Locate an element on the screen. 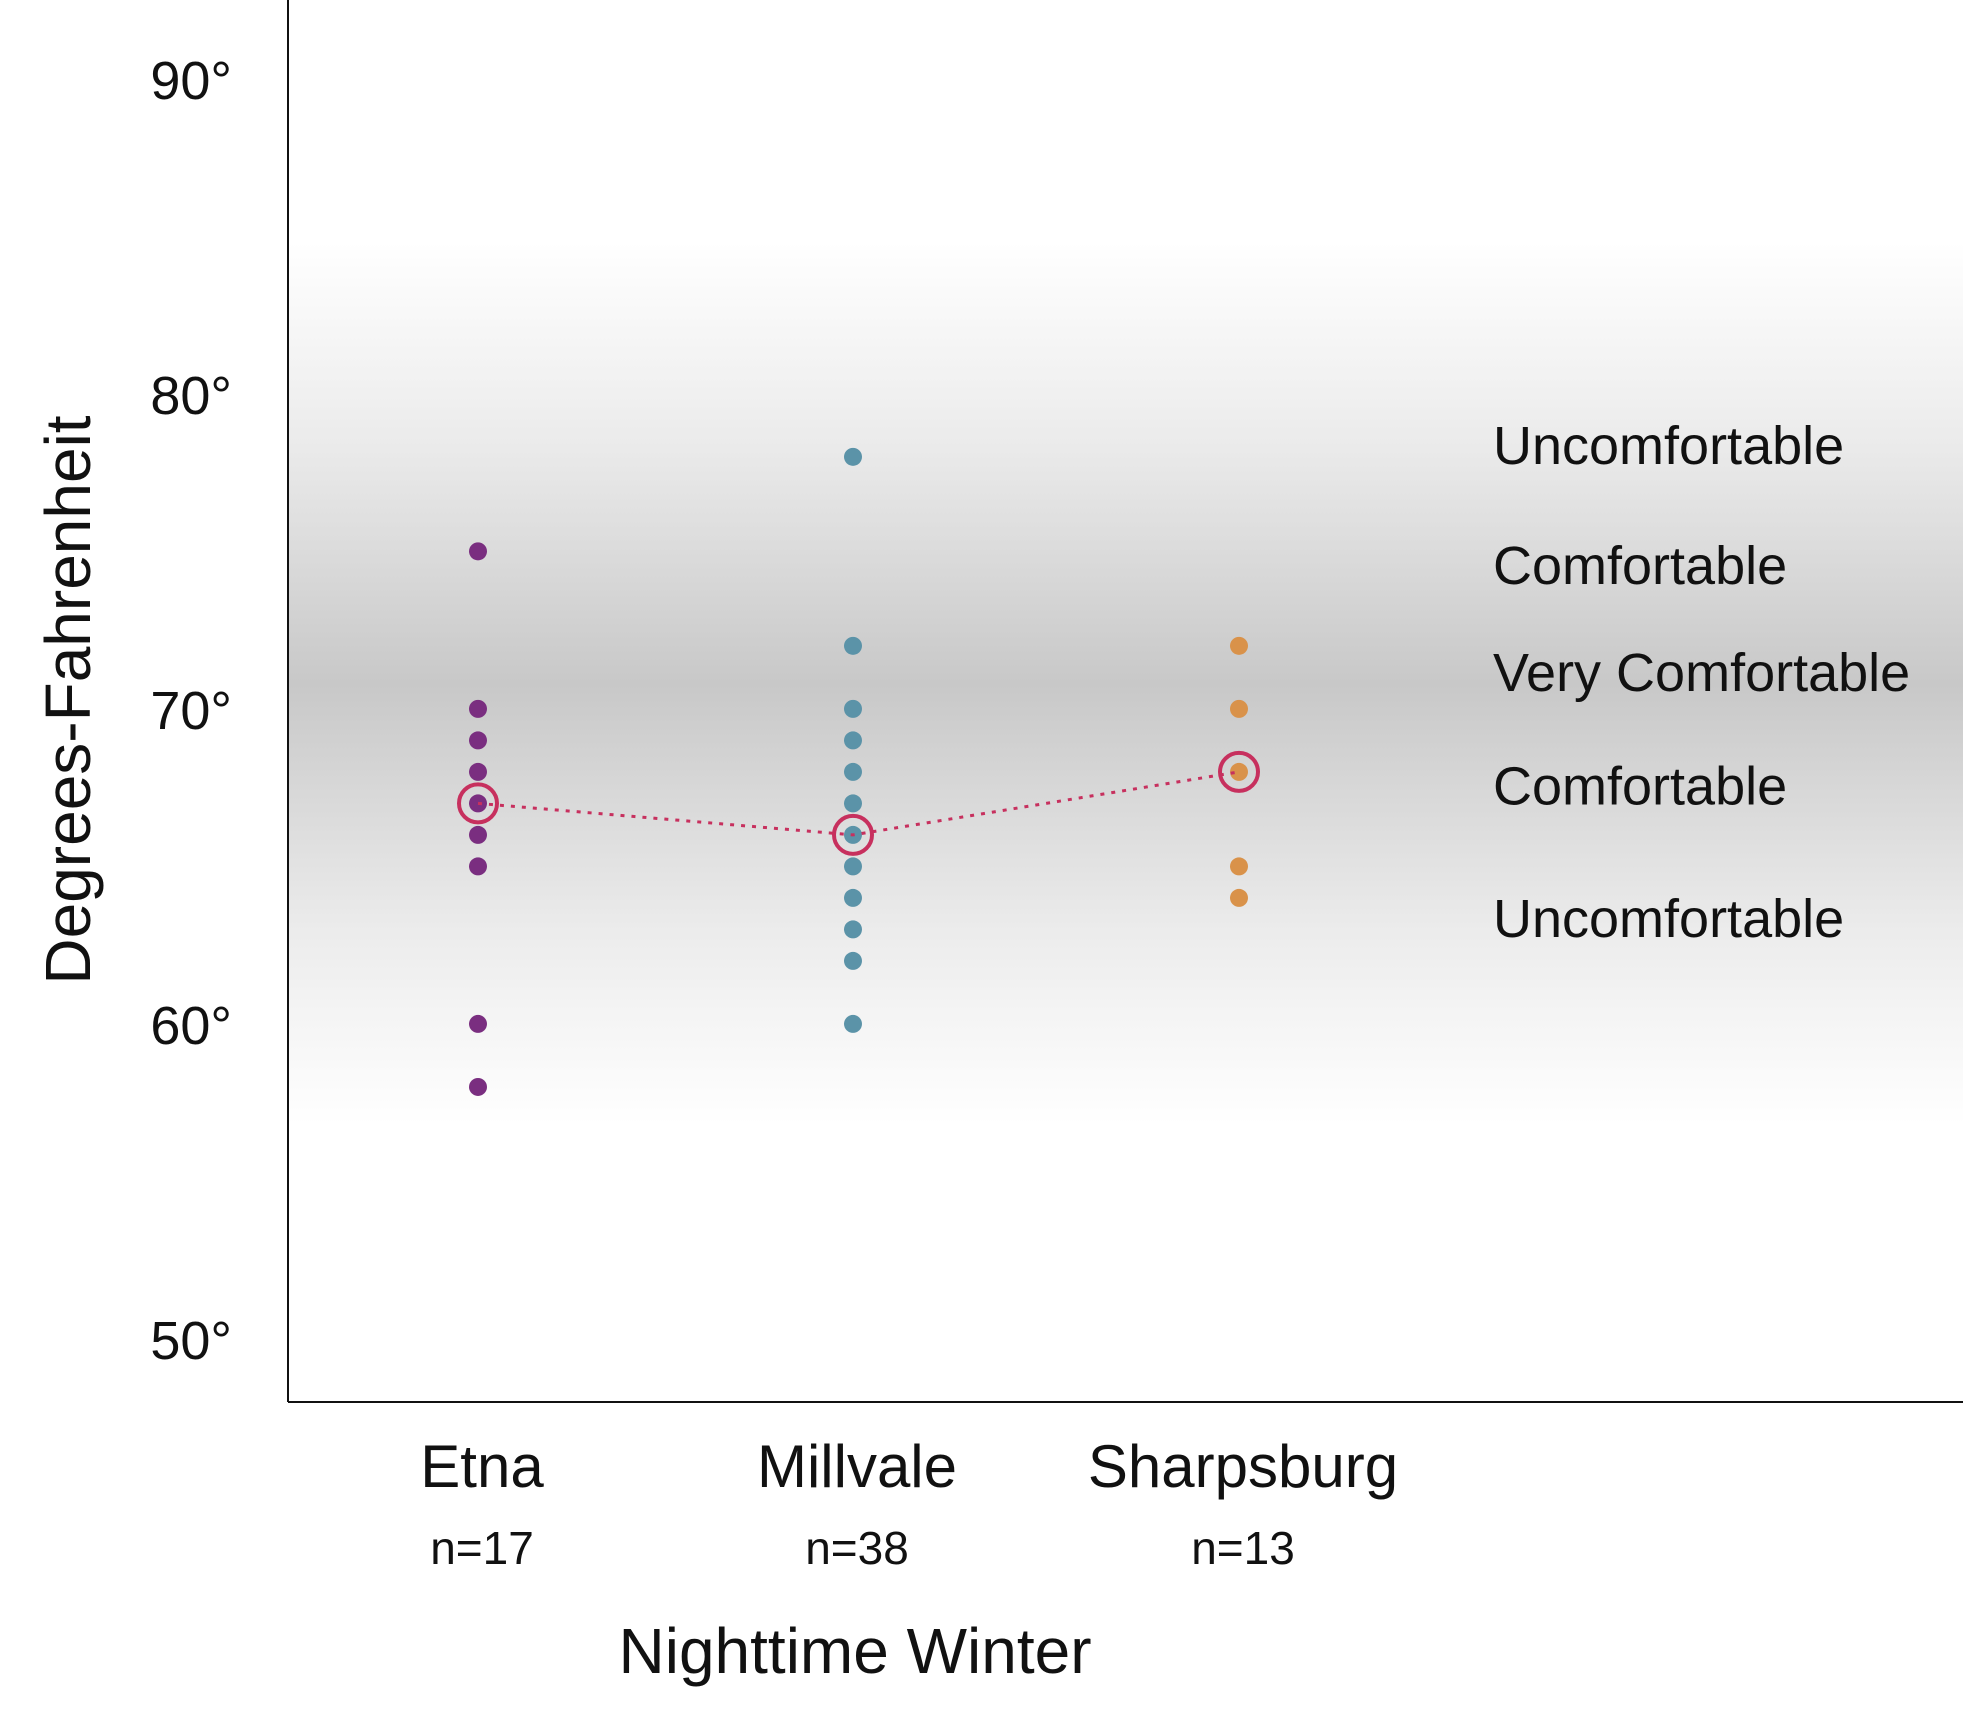 The image size is (1963, 1725). data-points is located at coordinates (858, 771).